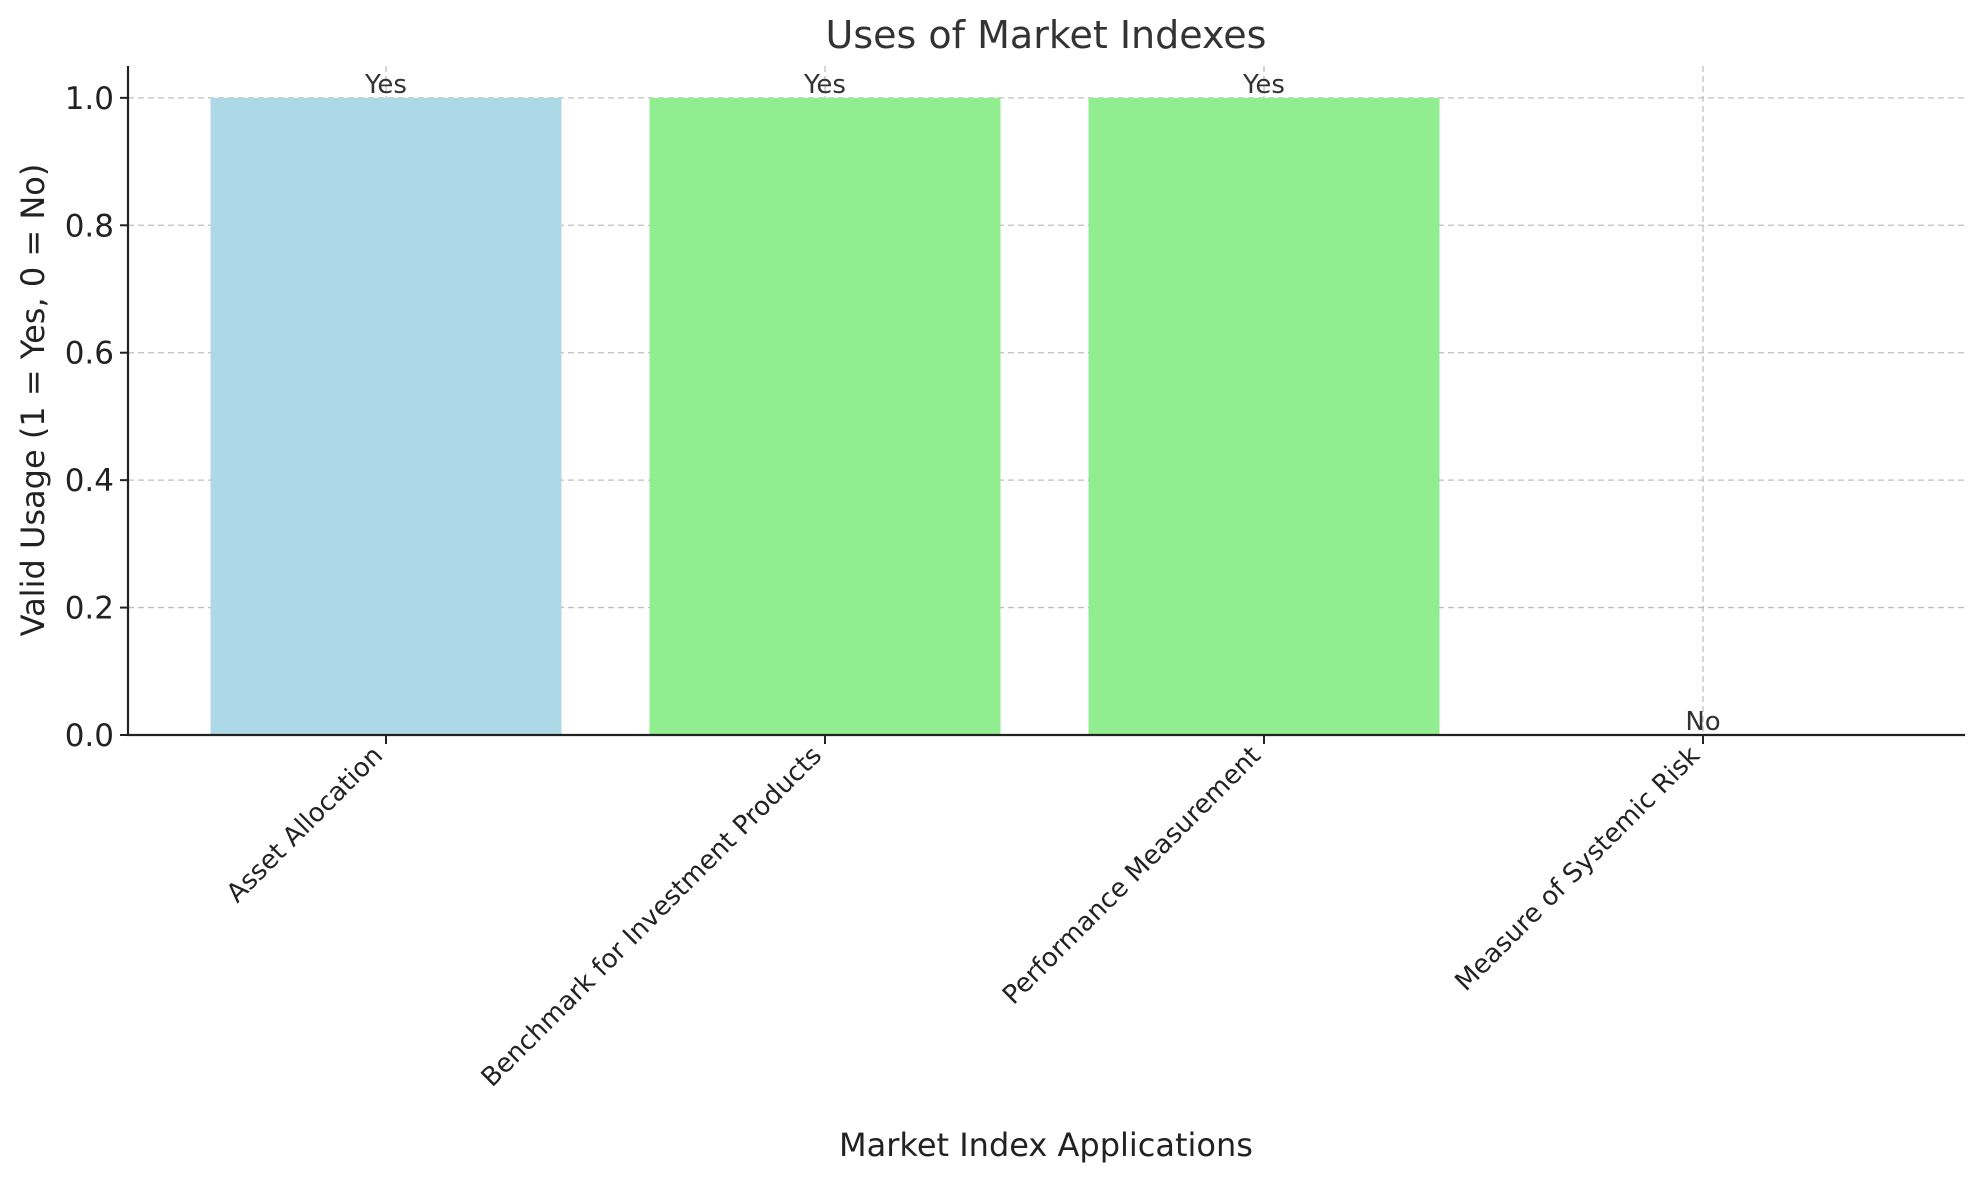 The height and width of the screenshot is (1180, 1979). I want to click on x-tick-label: Measure of Systemic Risk, so click(1577, 869).